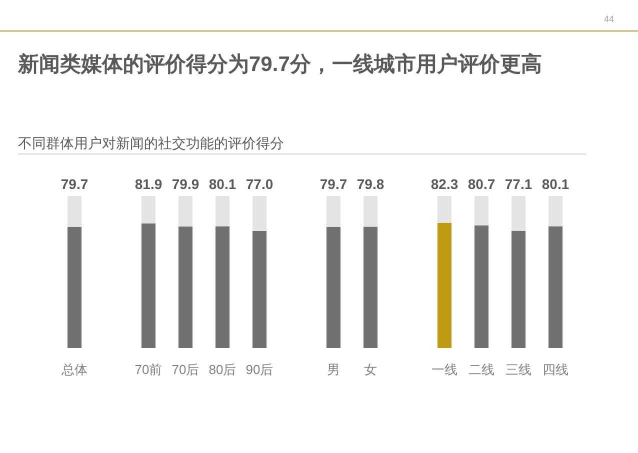  What do you see at coordinates (482, 184) in the screenshot?
I see `data-label: 80.7` at bounding box center [482, 184].